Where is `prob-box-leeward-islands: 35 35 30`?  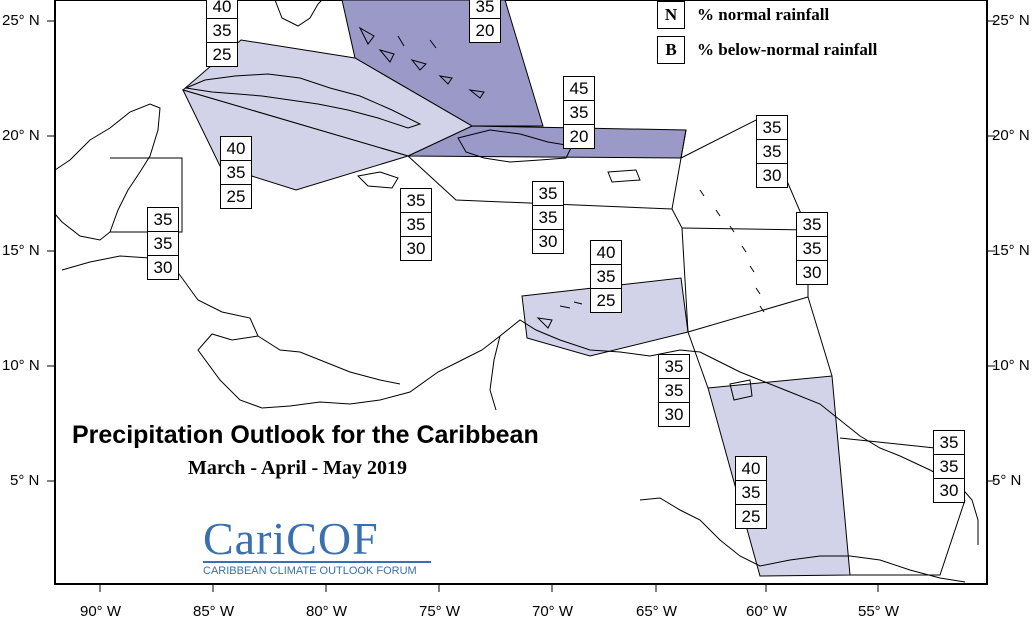
prob-box-leeward-islands: 35 35 30 is located at coordinates (772, 151).